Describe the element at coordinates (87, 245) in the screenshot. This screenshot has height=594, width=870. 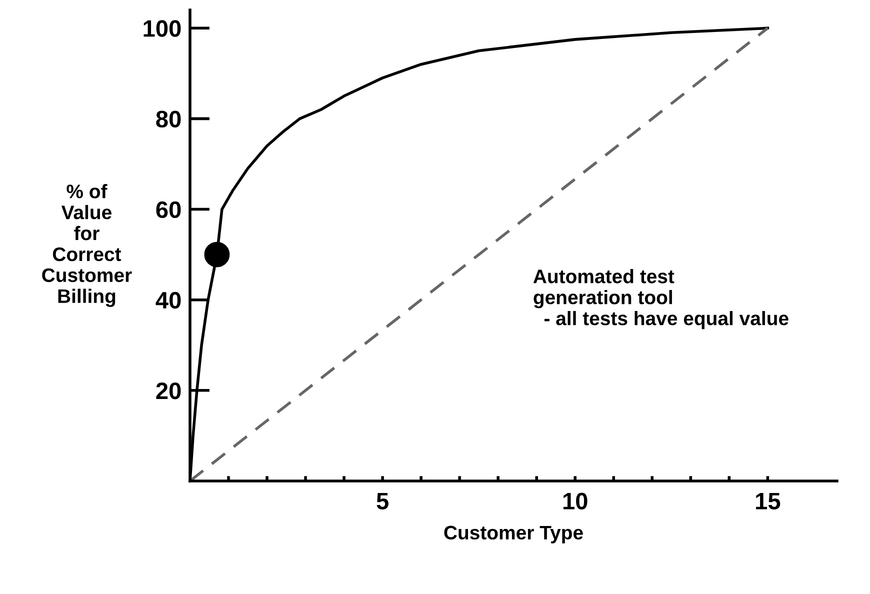
I see `y-axis-title: % of Value for Correct Customer Billing` at that location.